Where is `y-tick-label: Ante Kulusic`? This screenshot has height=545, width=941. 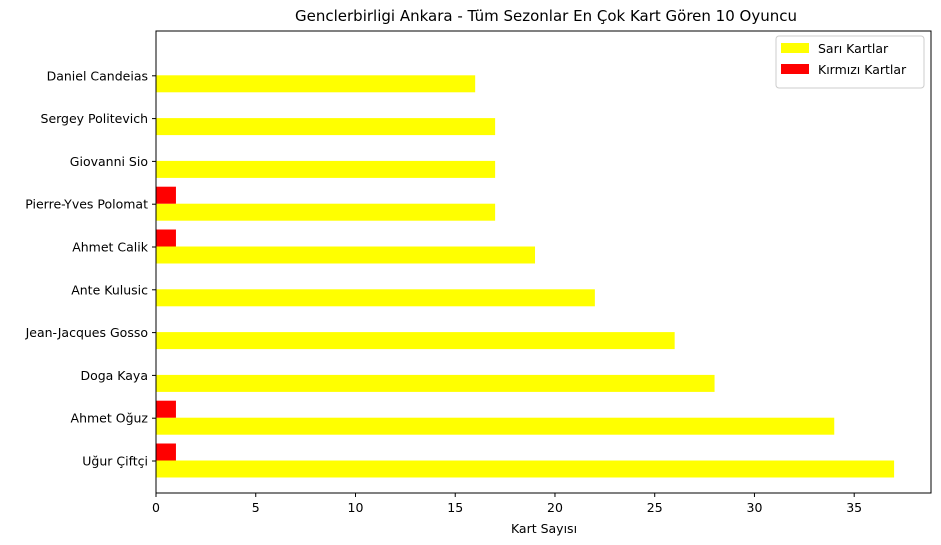 y-tick-label: Ante Kulusic is located at coordinates (109, 289).